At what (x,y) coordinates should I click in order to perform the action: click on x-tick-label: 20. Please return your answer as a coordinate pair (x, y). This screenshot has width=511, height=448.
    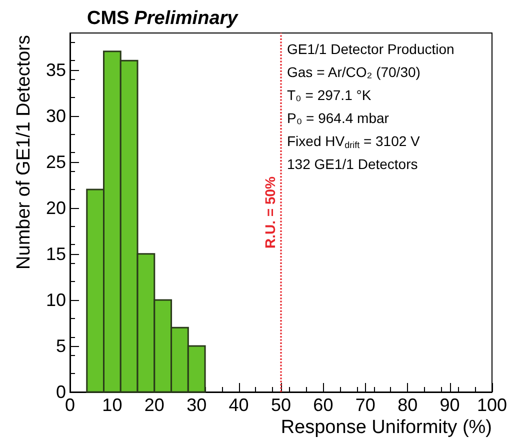
    Looking at the image, I should click on (154, 405).